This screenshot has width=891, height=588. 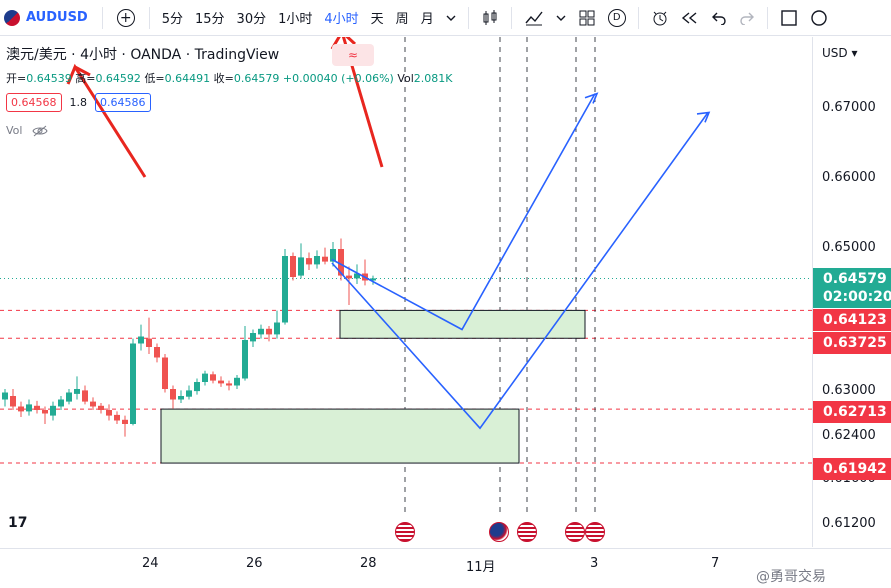 I want to click on undo-icon, so click(x=719, y=18).